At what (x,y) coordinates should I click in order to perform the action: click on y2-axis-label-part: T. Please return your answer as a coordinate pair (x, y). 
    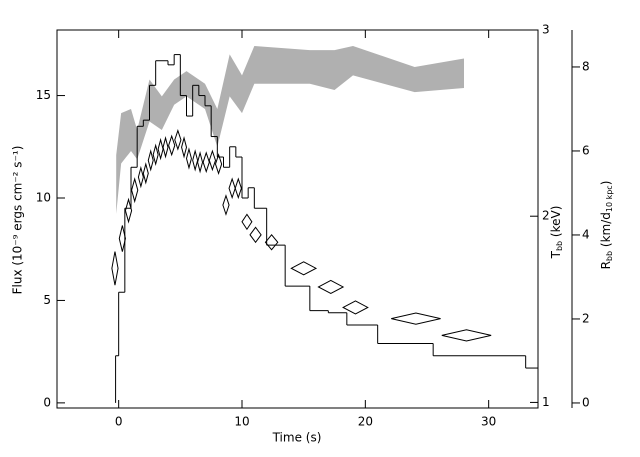
    Looking at the image, I should click on (556, 254).